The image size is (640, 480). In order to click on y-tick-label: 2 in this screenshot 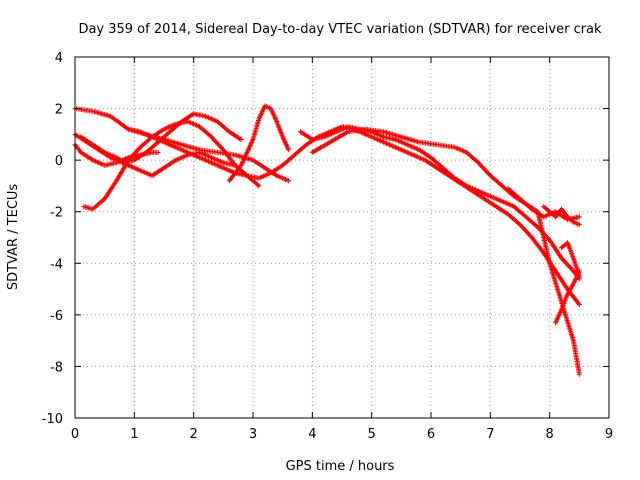, I will do `click(59, 110)`.